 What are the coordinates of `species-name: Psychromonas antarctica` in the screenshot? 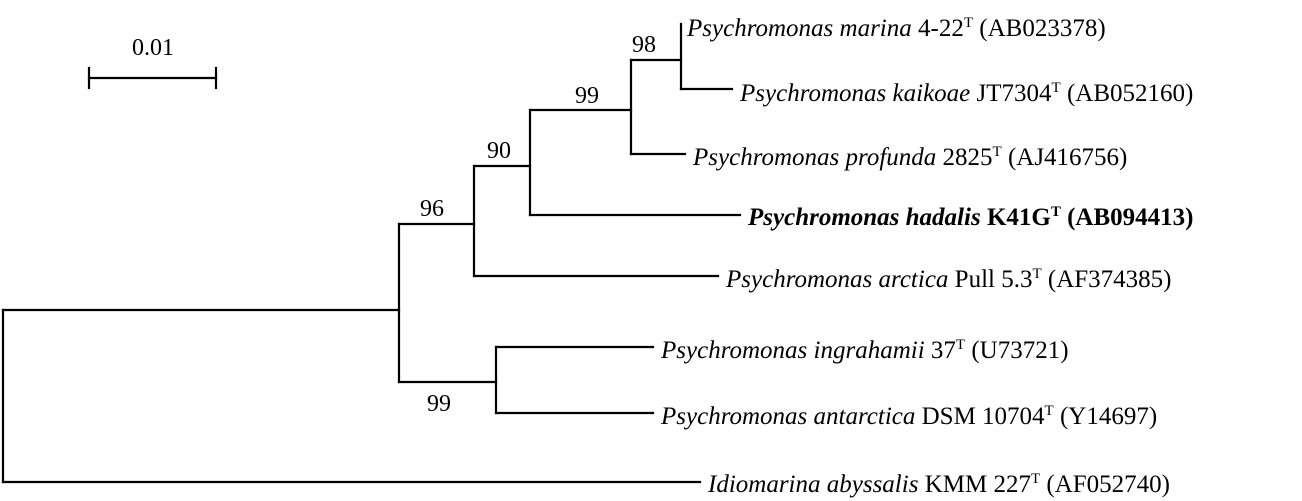 It's located at (787, 416).